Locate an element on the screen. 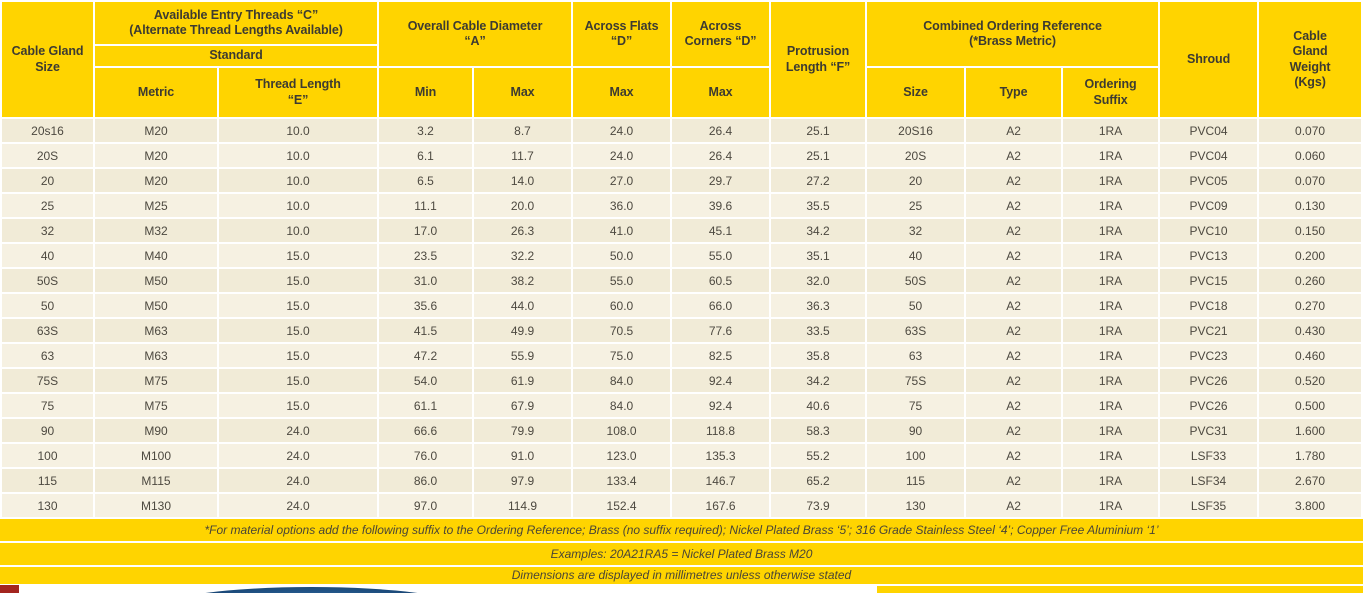 The width and height of the screenshot is (1363, 593). table-cell: PVC18 is located at coordinates (1209, 305).